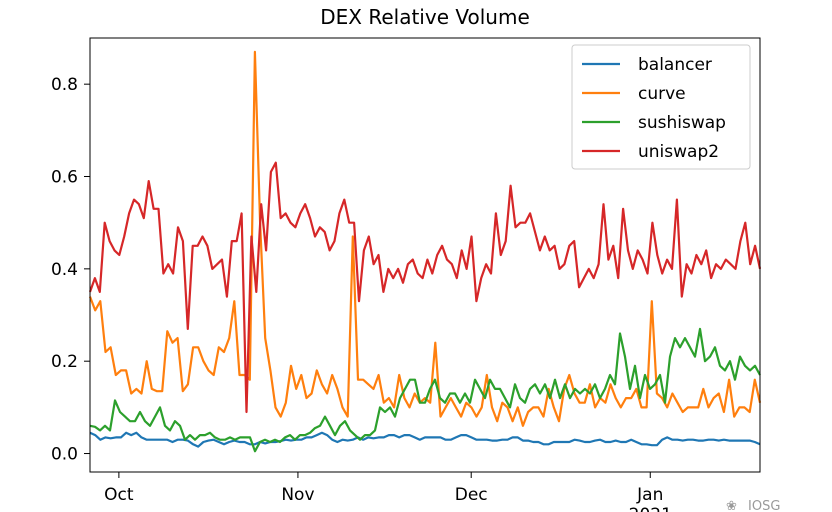 The width and height of the screenshot is (832, 512). I want to click on x-tick-sublabel: 2021, so click(650, 508).